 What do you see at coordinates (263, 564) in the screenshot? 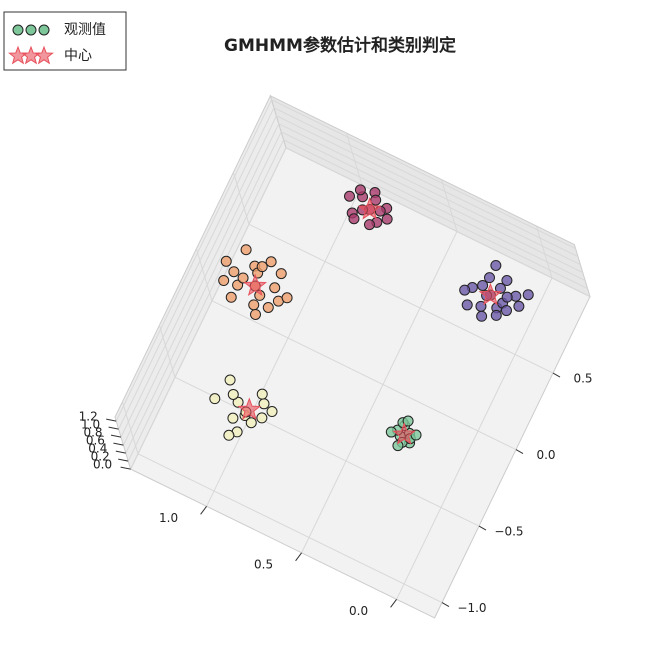
I see `x-tick-label: 0.5` at bounding box center [263, 564].